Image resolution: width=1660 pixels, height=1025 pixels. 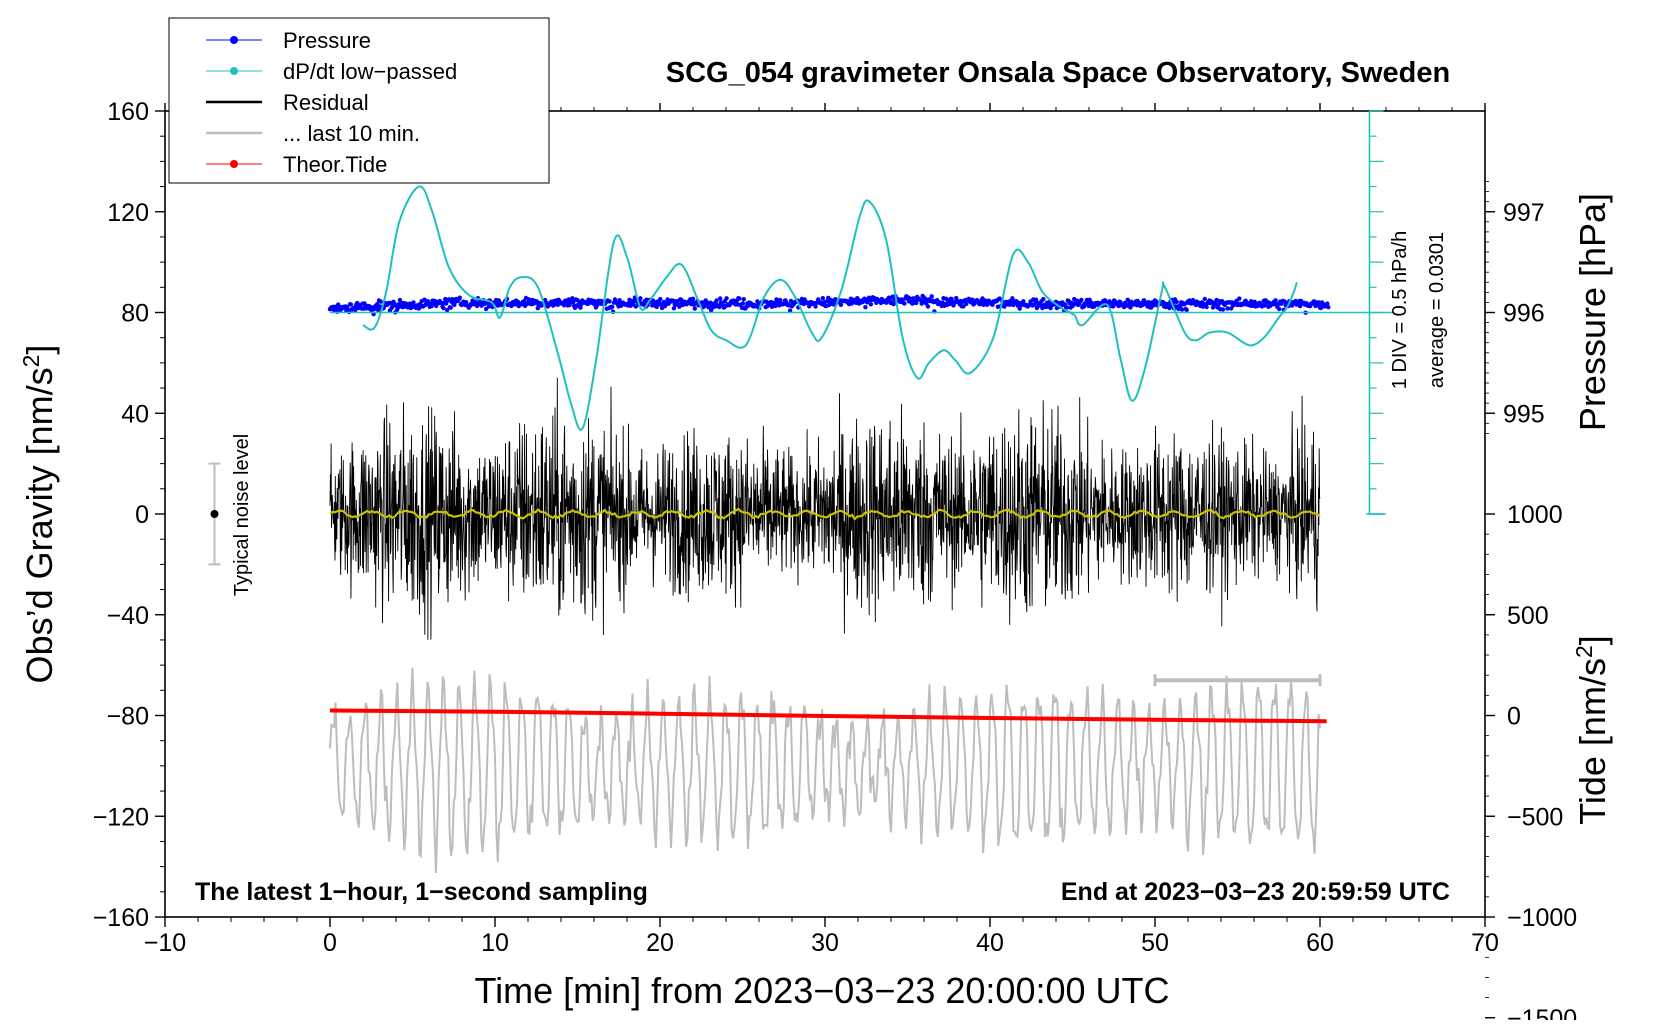 I want to click on noise-bar-marker, so click(x=214, y=514).